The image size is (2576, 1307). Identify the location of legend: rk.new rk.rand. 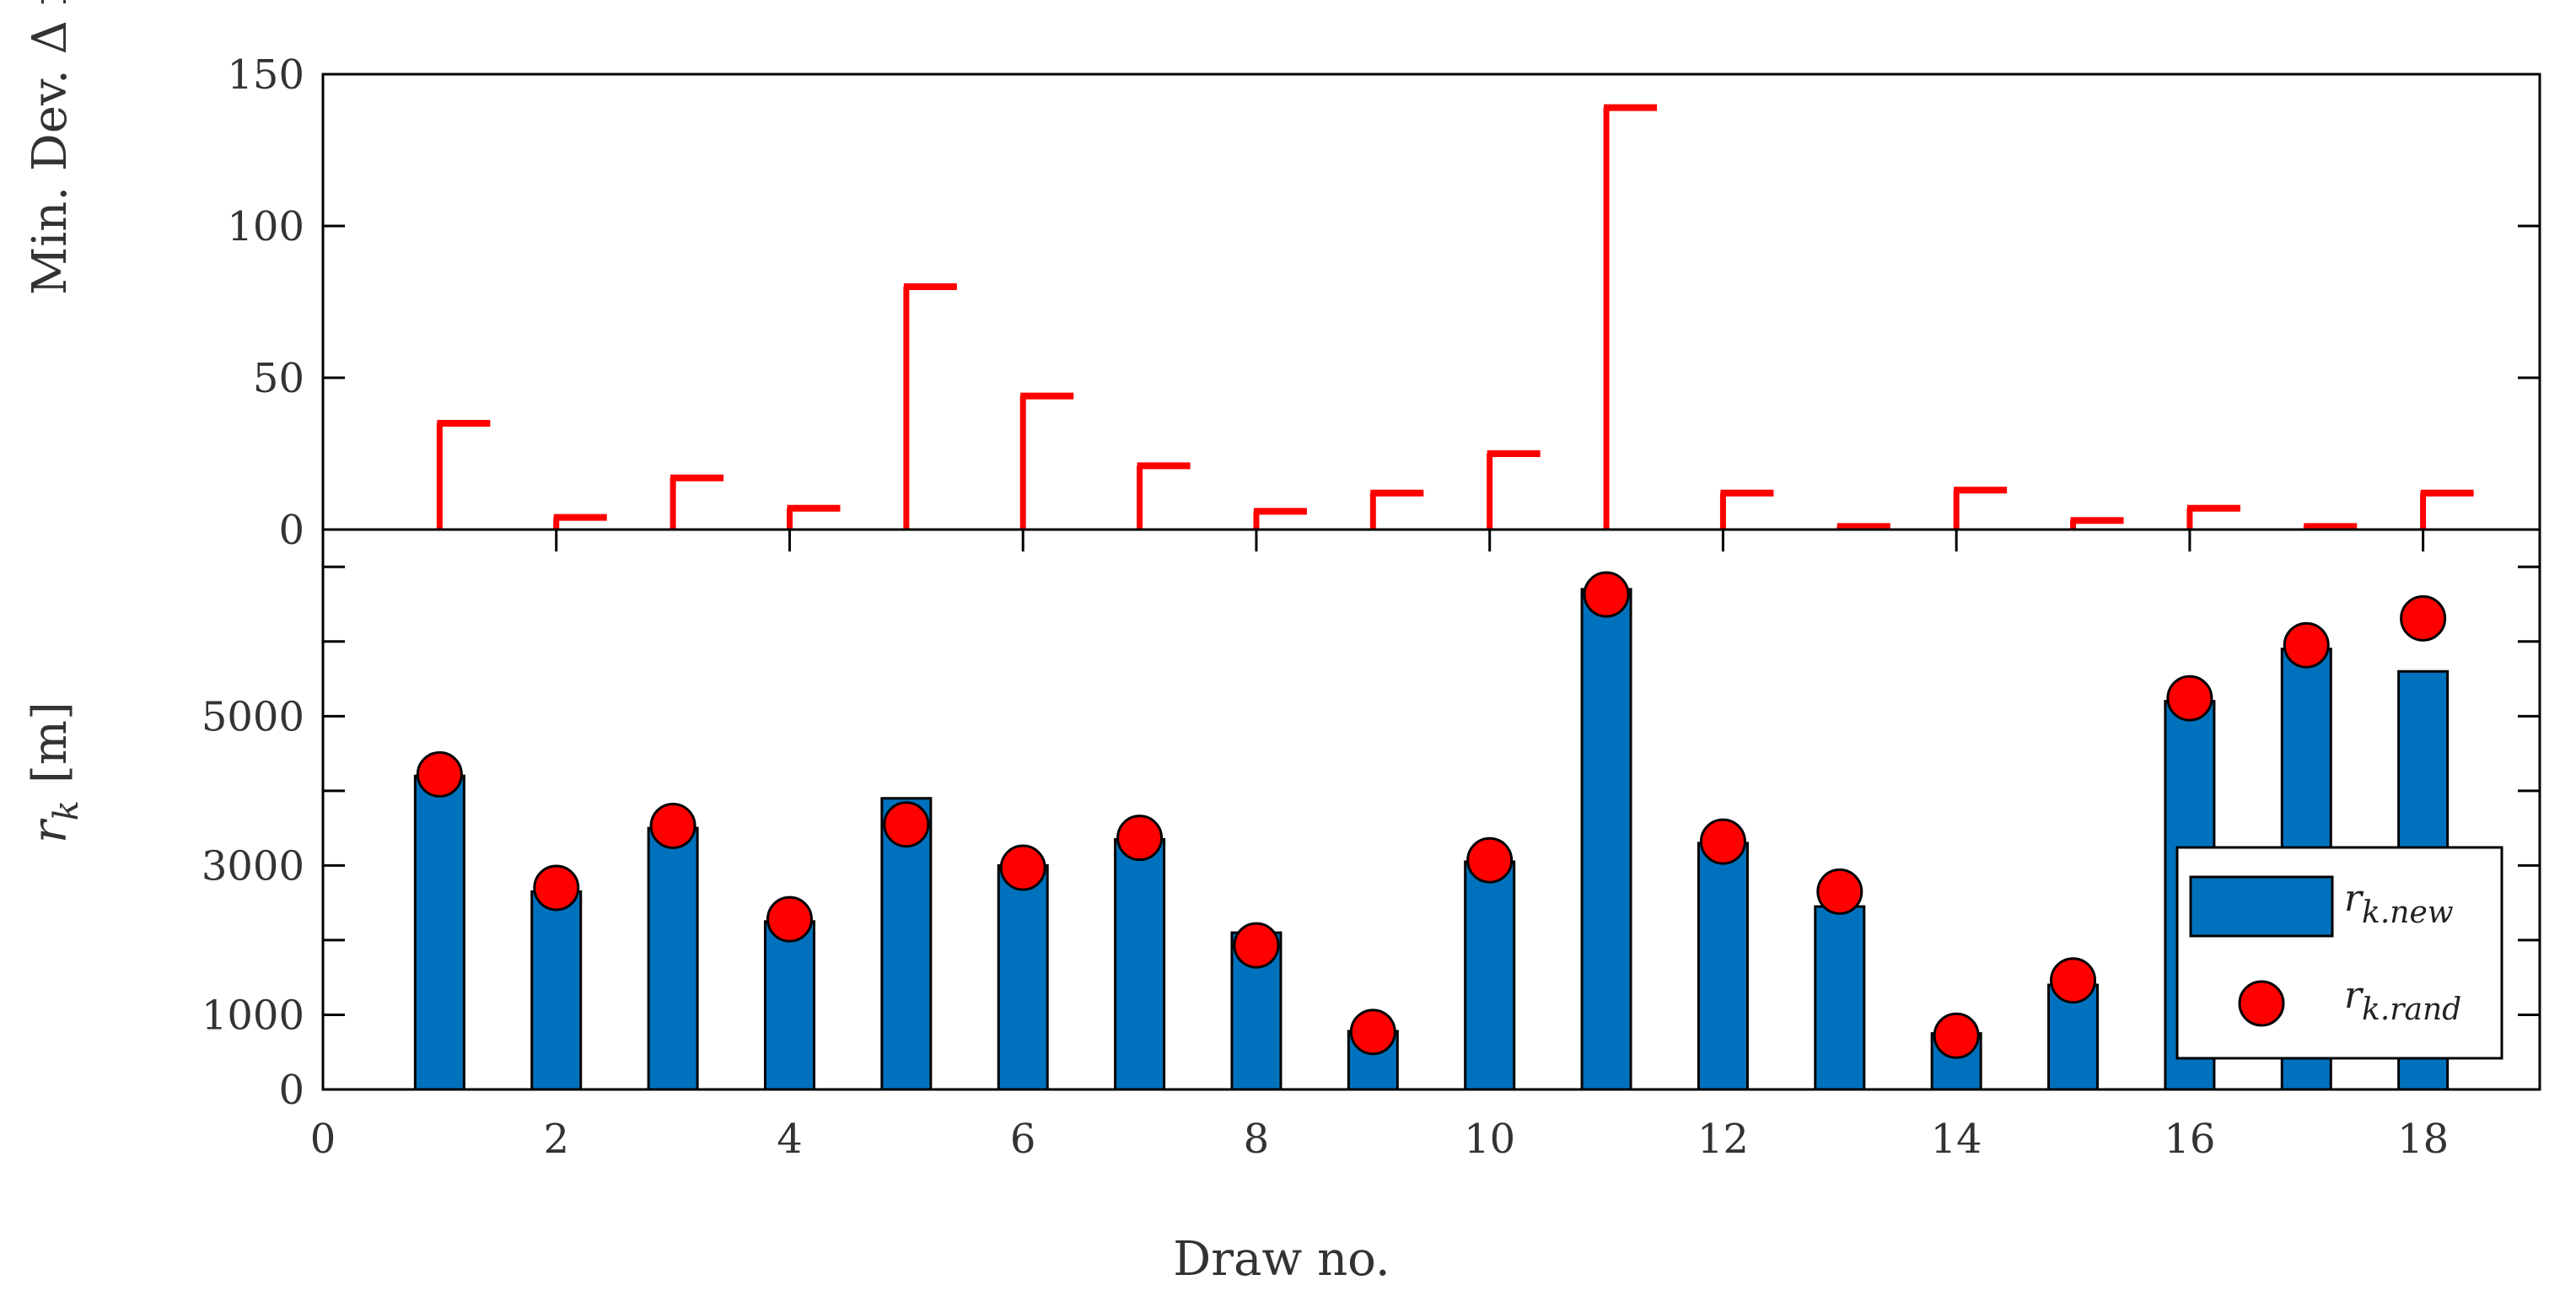
(2339, 953).